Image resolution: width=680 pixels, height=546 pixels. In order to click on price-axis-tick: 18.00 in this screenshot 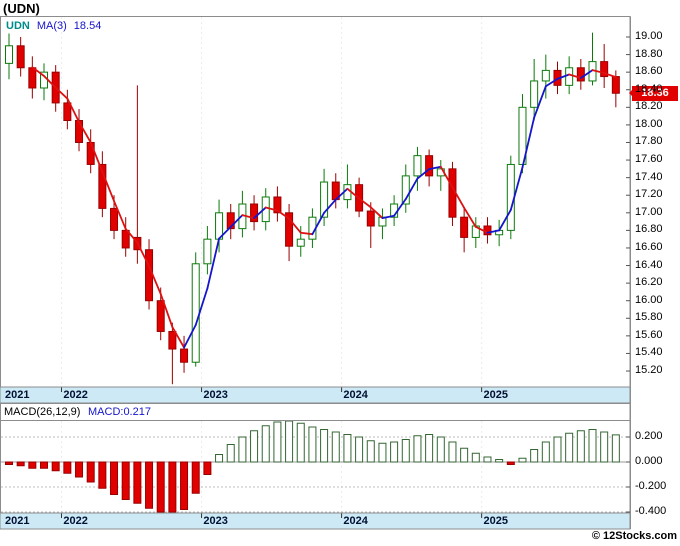, I will do `click(649, 123)`.